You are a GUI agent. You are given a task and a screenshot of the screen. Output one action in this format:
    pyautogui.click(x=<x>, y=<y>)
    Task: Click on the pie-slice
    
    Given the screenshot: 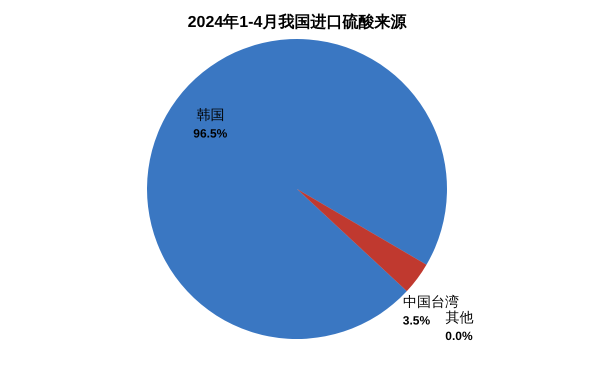 What is the action you would take?
    pyautogui.click(x=361, y=240)
    